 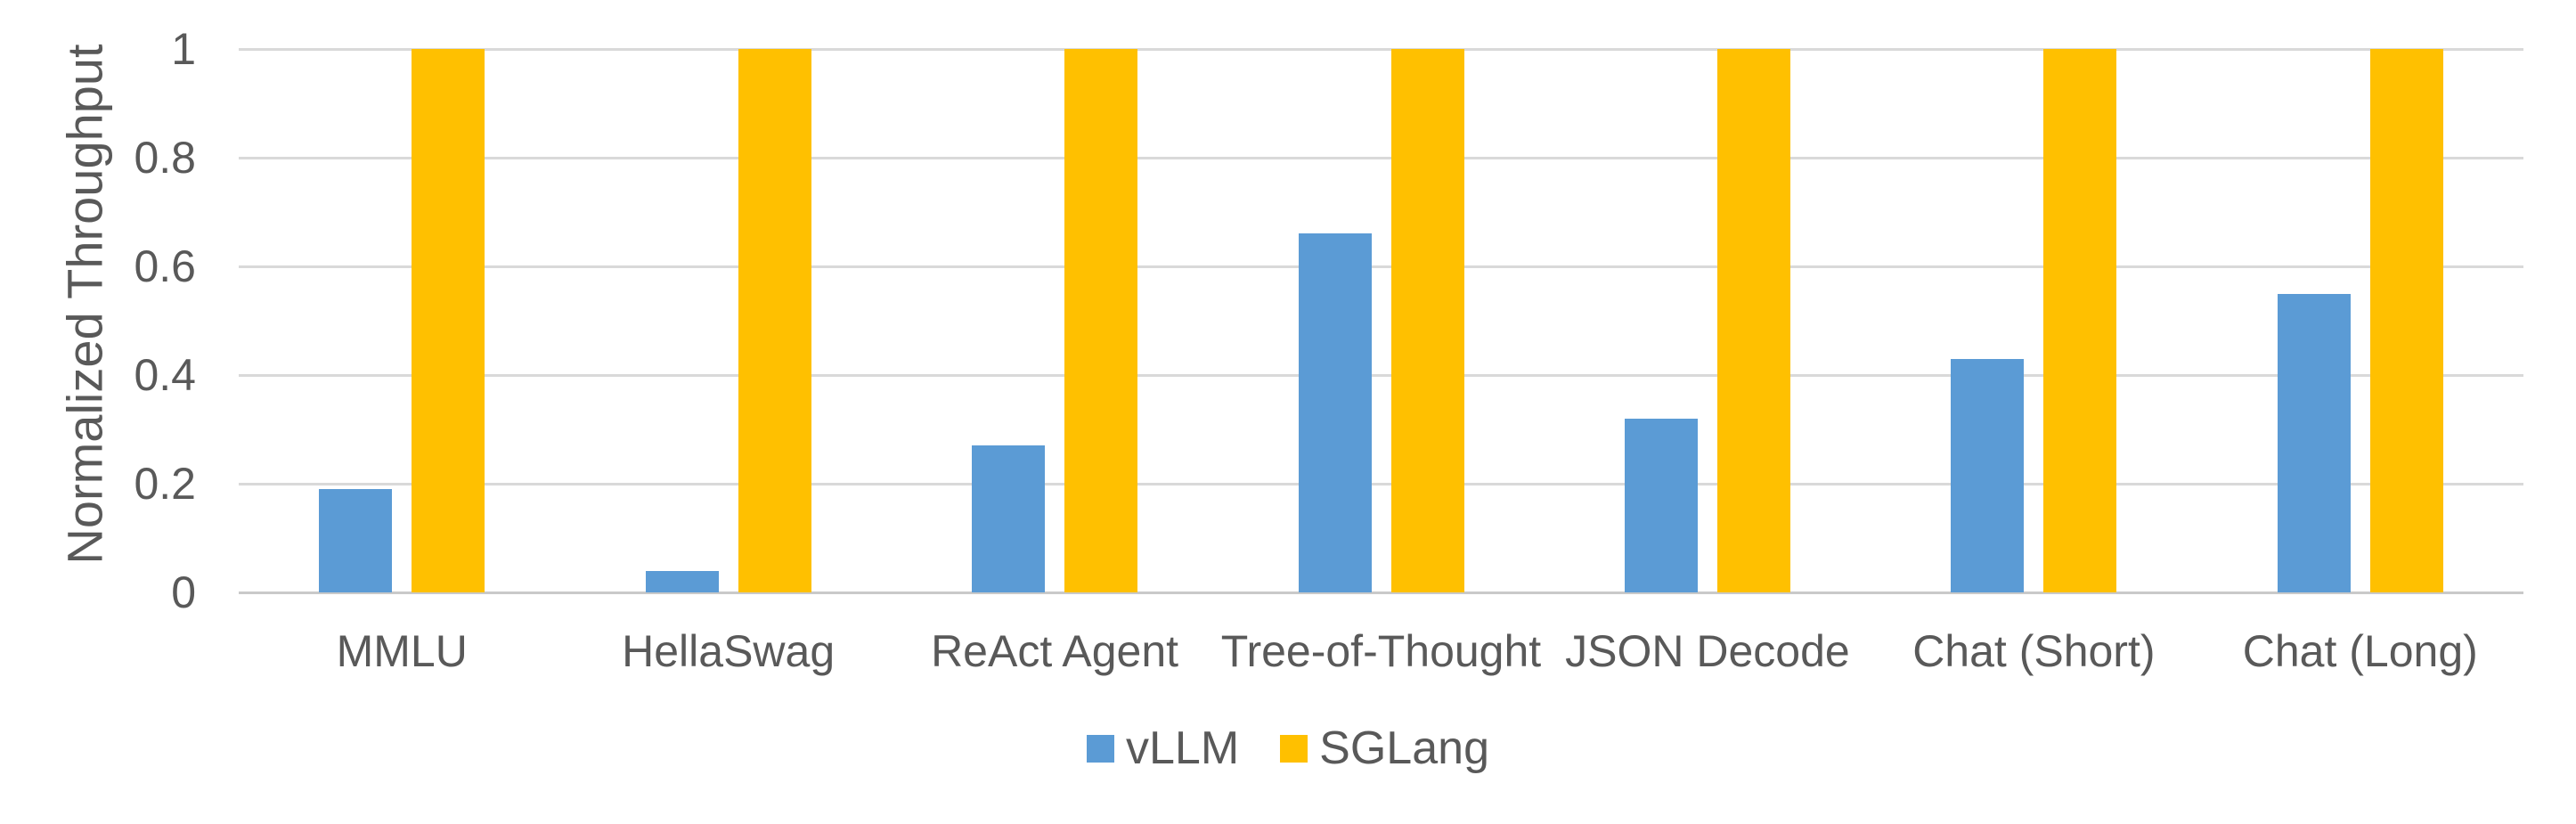 I want to click on vllm-bar-json-decode, so click(x=1661, y=505).